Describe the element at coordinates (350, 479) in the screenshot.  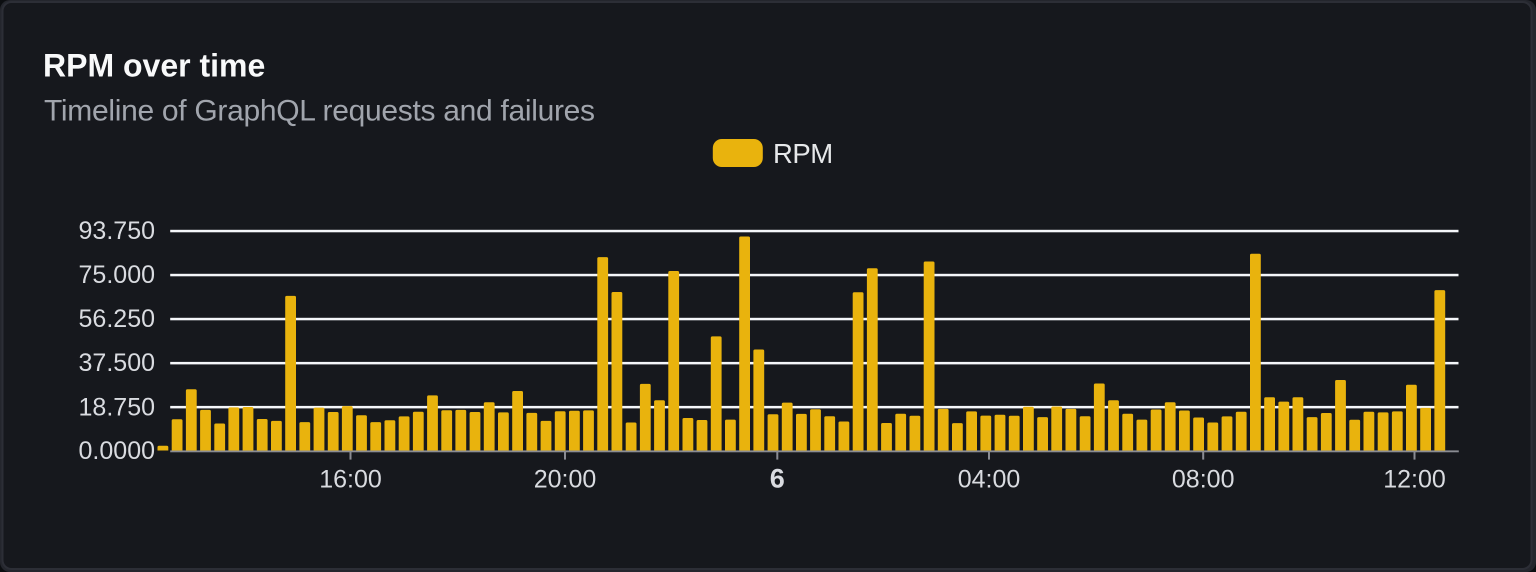
I see `svg-text: 16:00` at that location.